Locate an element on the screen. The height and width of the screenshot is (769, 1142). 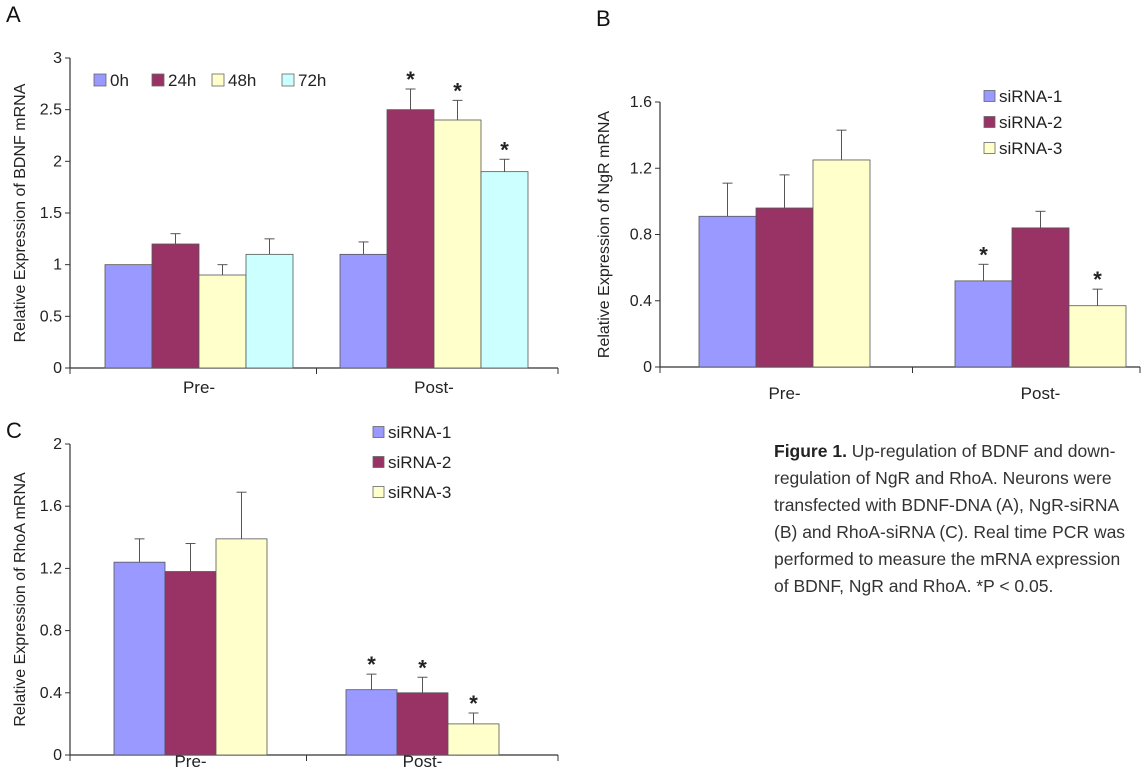
y-tick-label: 0.5 is located at coordinates (51, 316).